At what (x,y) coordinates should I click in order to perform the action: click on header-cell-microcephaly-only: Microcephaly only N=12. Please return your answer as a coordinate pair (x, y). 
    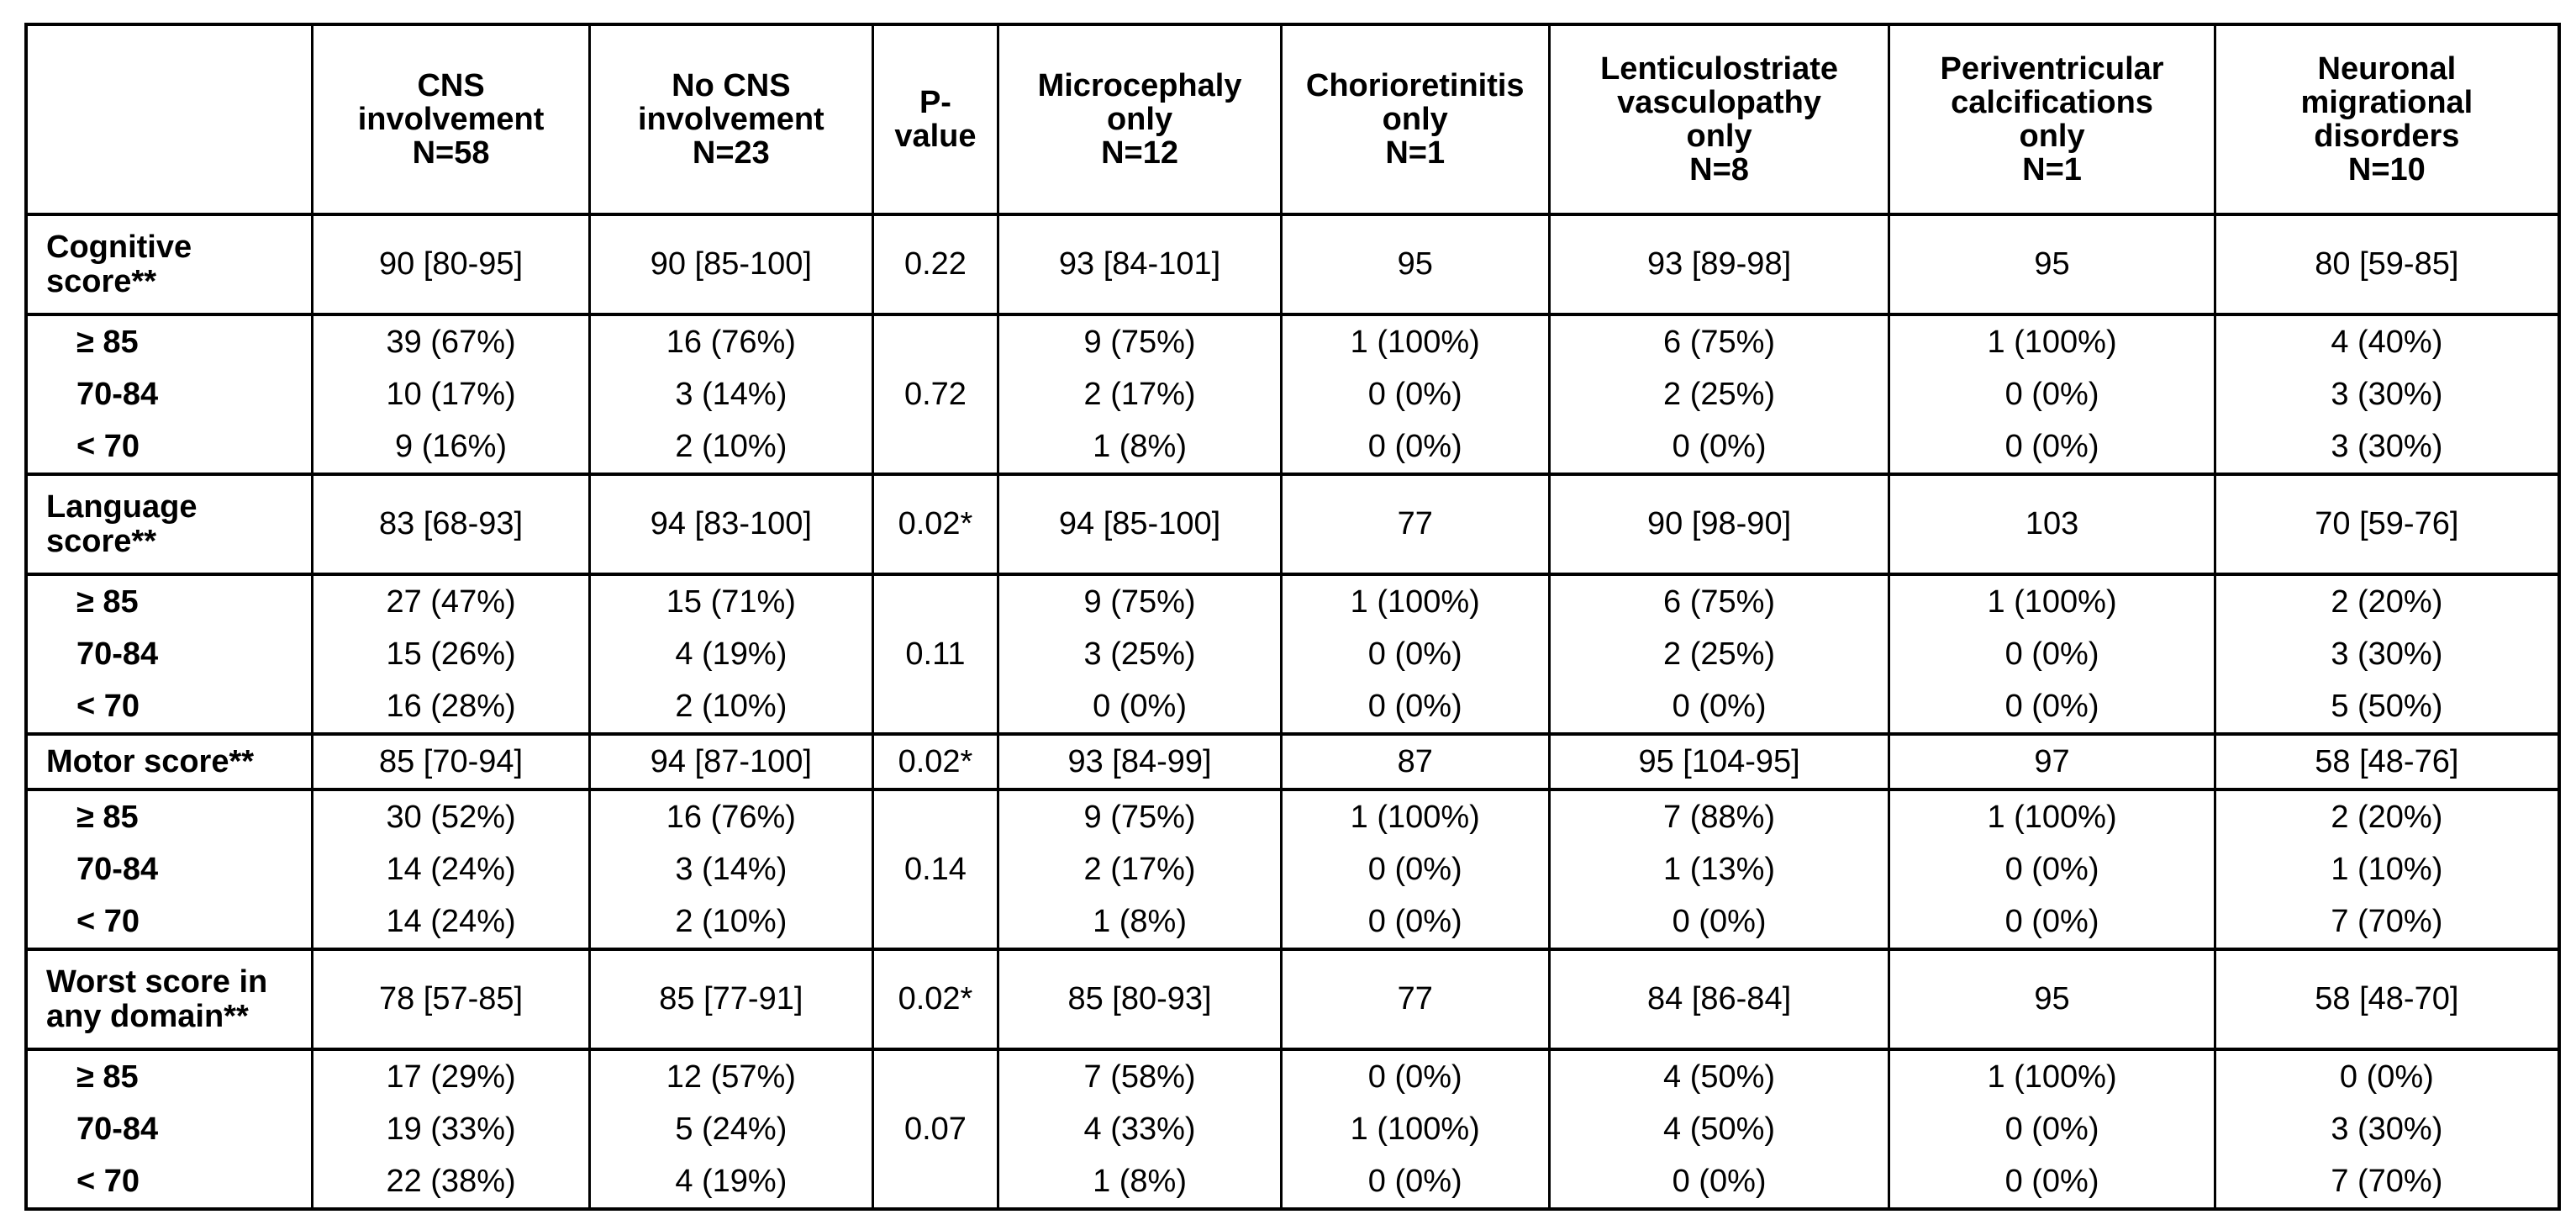
    Looking at the image, I should click on (1140, 120).